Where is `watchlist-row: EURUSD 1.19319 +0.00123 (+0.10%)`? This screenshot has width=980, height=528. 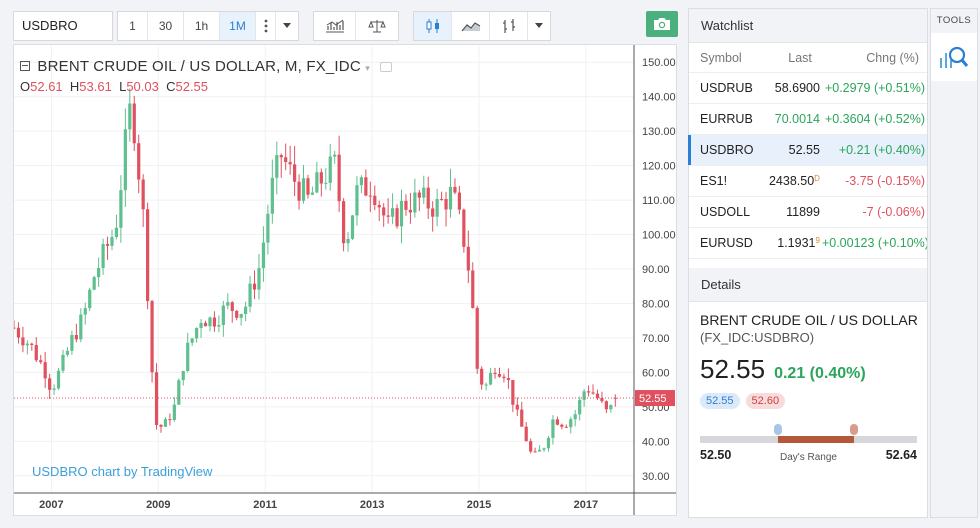
watchlist-row: EURUSD 1.19319 +0.00123 (+0.10%) is located at coordinates (808, 243).